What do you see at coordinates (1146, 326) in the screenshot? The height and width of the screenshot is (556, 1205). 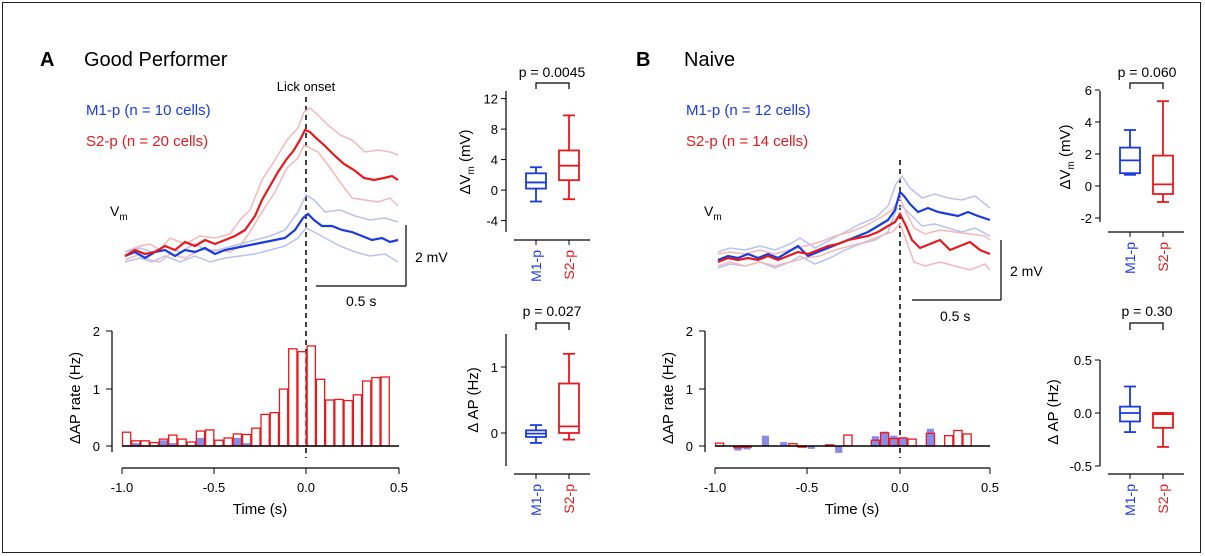 I see `significance-bracket-ap-b` at bounding box center [1146, 326].